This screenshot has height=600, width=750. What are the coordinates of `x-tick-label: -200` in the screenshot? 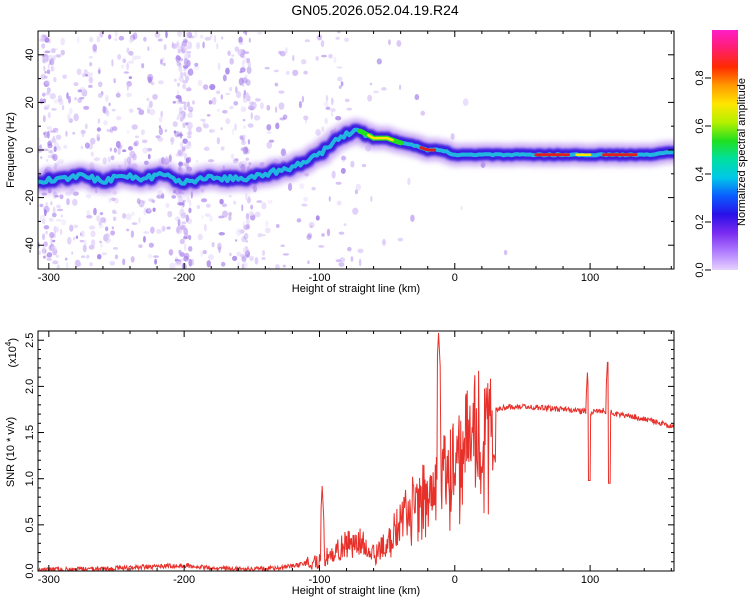 It's located at (184, 580).